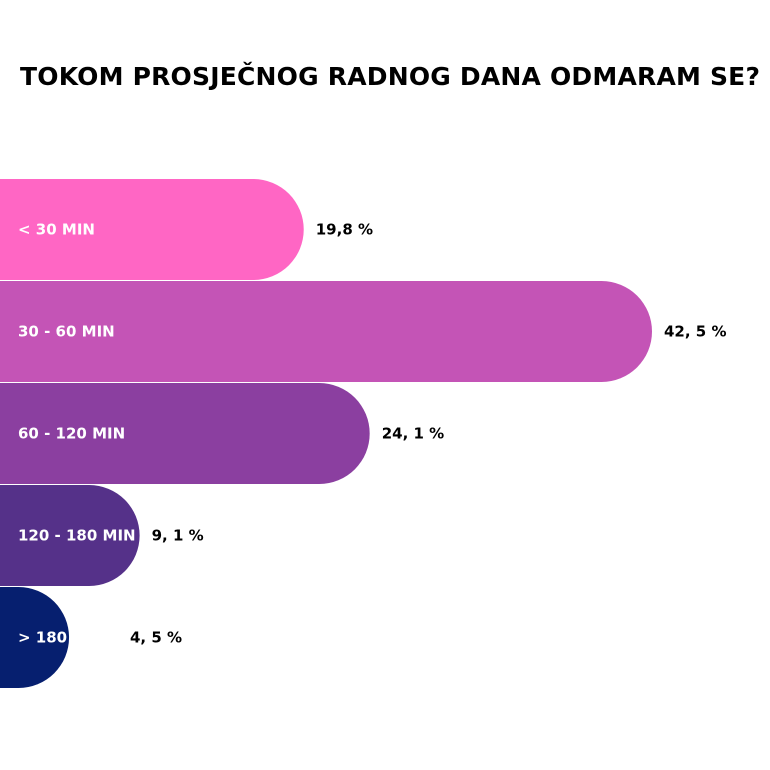  What do you see at coordinates (695, 332) in the screenshot?
I see `value-label-1: 42, 5 %` at bounding box center [695, 332].